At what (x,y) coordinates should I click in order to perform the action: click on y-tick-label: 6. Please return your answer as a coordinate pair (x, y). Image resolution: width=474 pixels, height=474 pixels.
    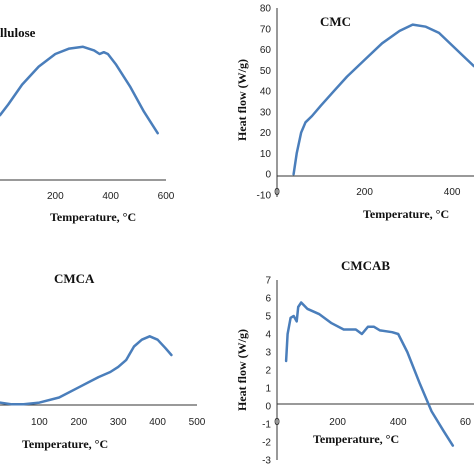
    Looking at the image, I should click on (268, 299).